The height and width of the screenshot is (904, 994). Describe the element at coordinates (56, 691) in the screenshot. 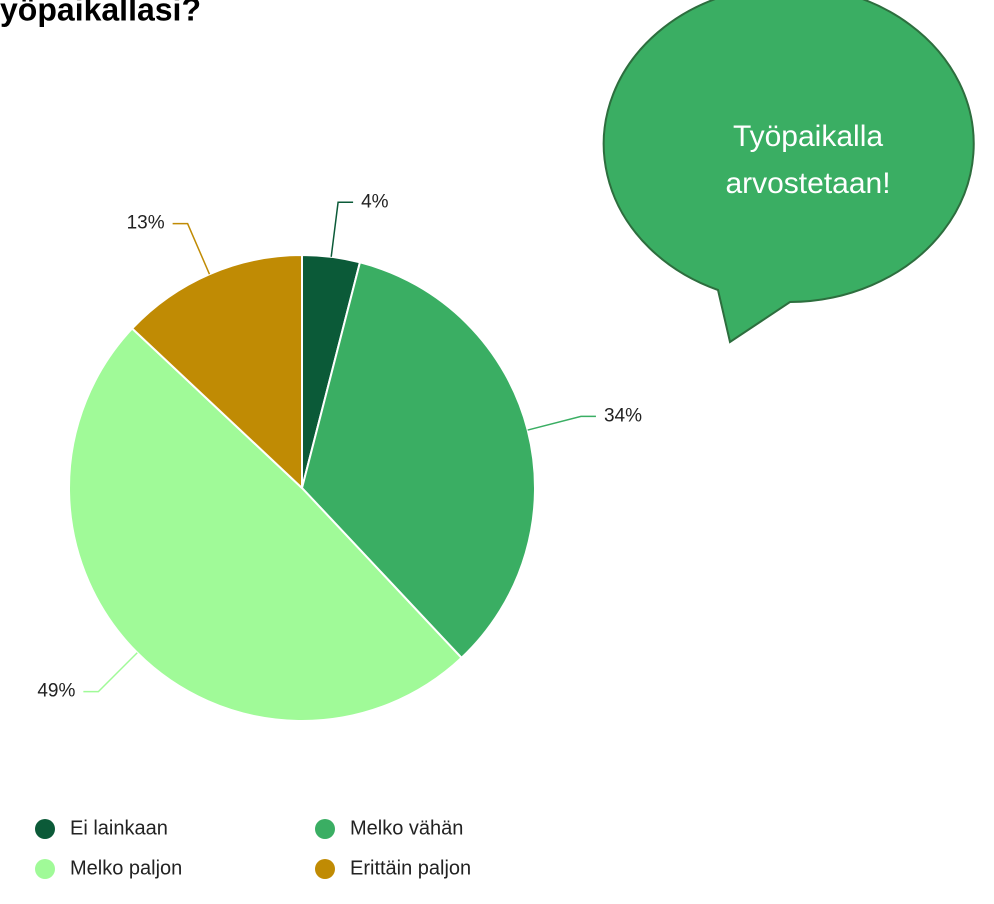

I see `data-label: 49%` at that location.